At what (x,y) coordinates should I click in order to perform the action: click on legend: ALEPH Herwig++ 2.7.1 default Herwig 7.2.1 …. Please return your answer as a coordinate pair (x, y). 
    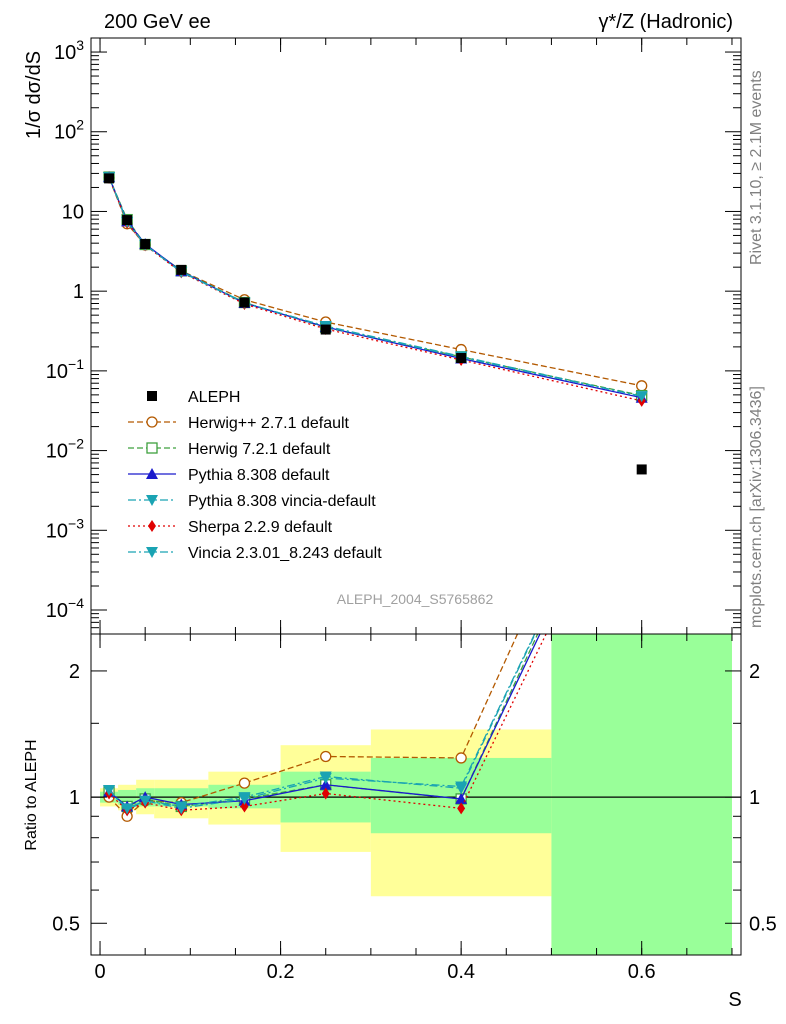
    Looking at the image, I should click on (255, 475).